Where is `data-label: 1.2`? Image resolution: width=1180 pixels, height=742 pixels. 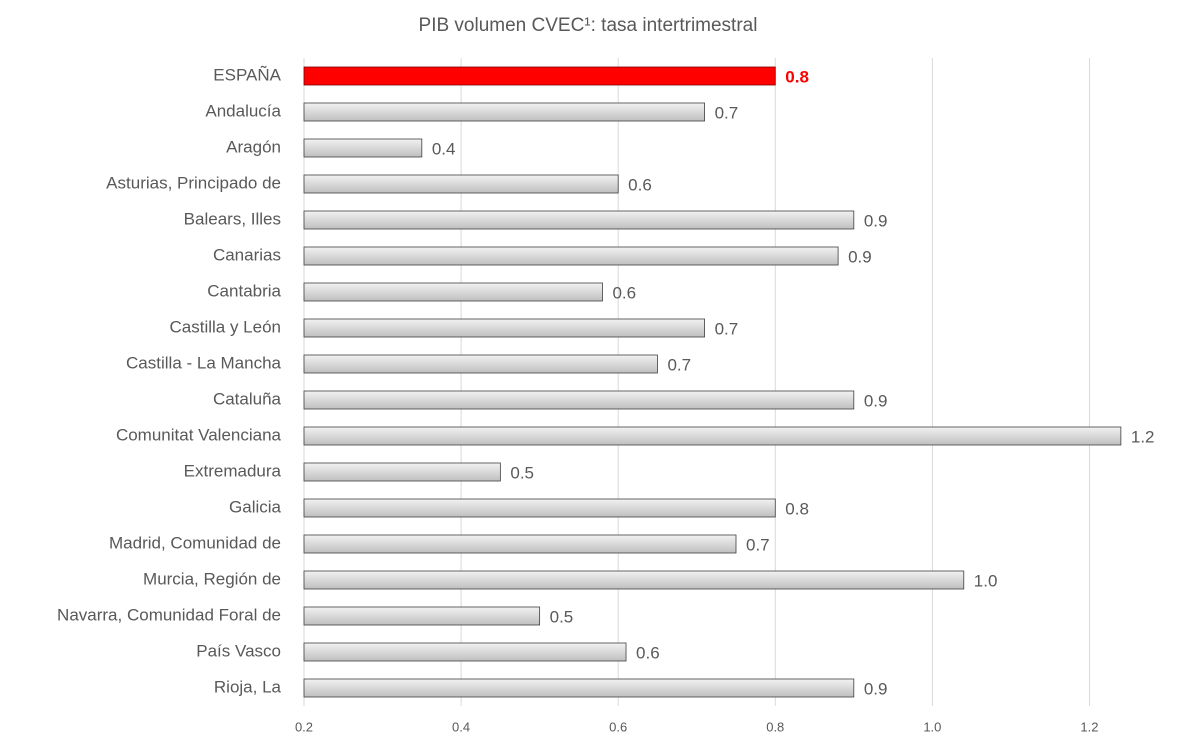 data-label: 1.2 is located at coordinates (1143, 436).